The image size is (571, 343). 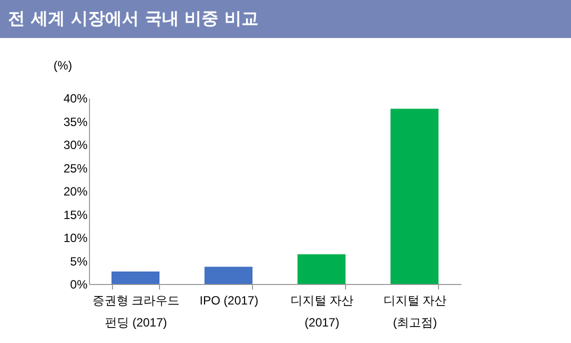 I want to click on y-tick-label: 15%, so click(x=75, y=215).